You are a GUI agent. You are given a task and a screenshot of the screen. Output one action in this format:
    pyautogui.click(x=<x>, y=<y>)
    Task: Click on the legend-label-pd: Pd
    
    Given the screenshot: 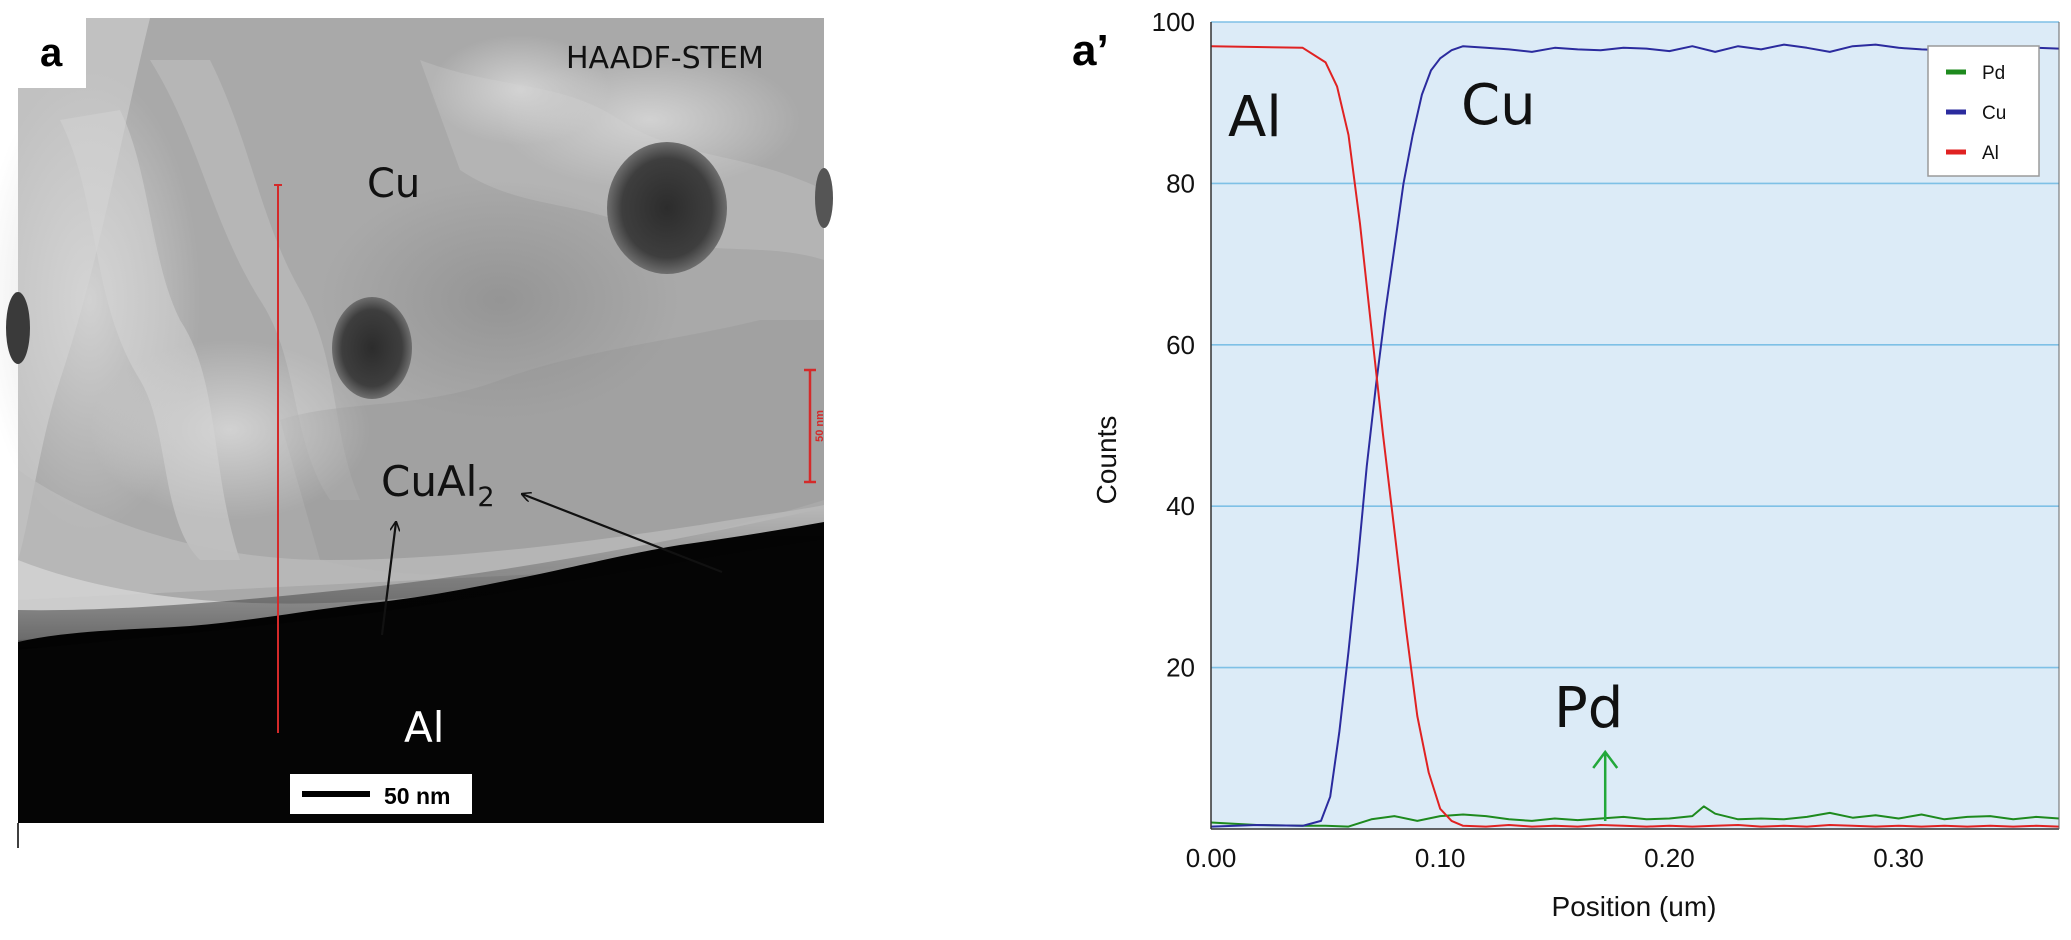 What is the action you would take?
    pyautogui.click(x=1993, y=73)
    